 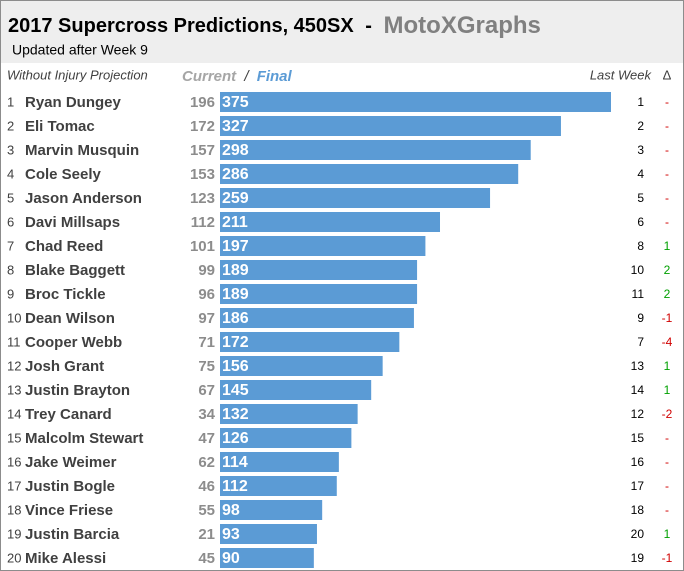 What do you see at coordinates (14, 509) in the screenshot?
I see `rank: 18` at bounding box center [14, 509].